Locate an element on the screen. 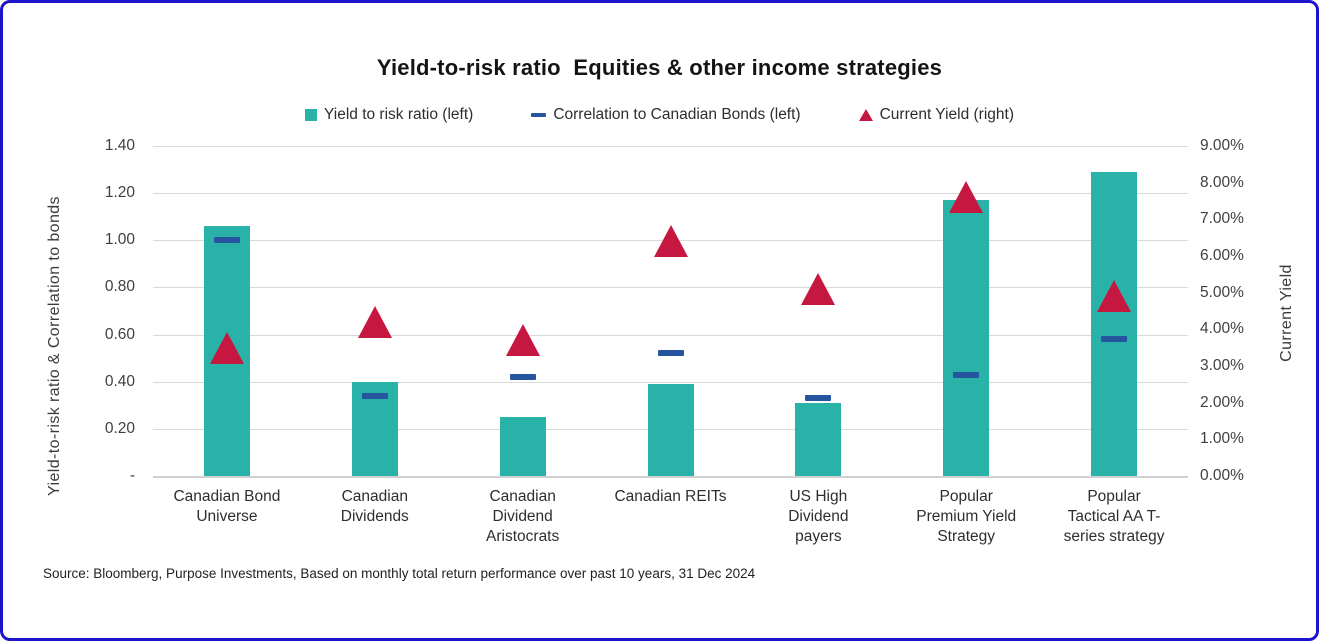 The width and height of the screenshot is (1319, 641). right-axis-tick: 9.00% is located at coordinates (1222, 145).